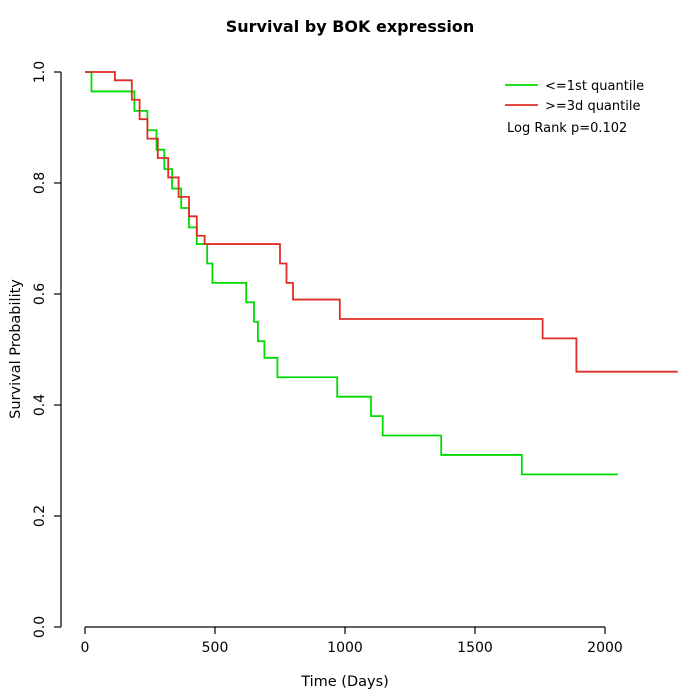 This screenshot has width=700, height=700. I want to click on x-tick-label: 0, so click(85, 648).